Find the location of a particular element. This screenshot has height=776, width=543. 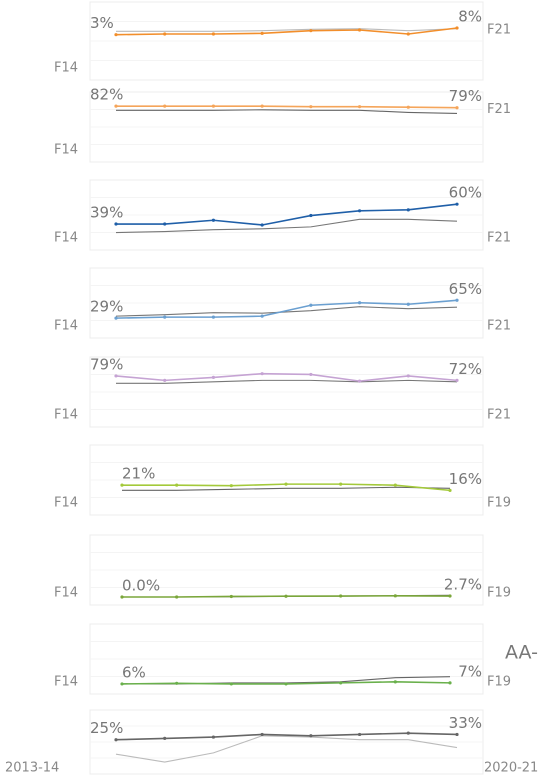

left-label: 2013-14 is located at coordinates (32, 768).